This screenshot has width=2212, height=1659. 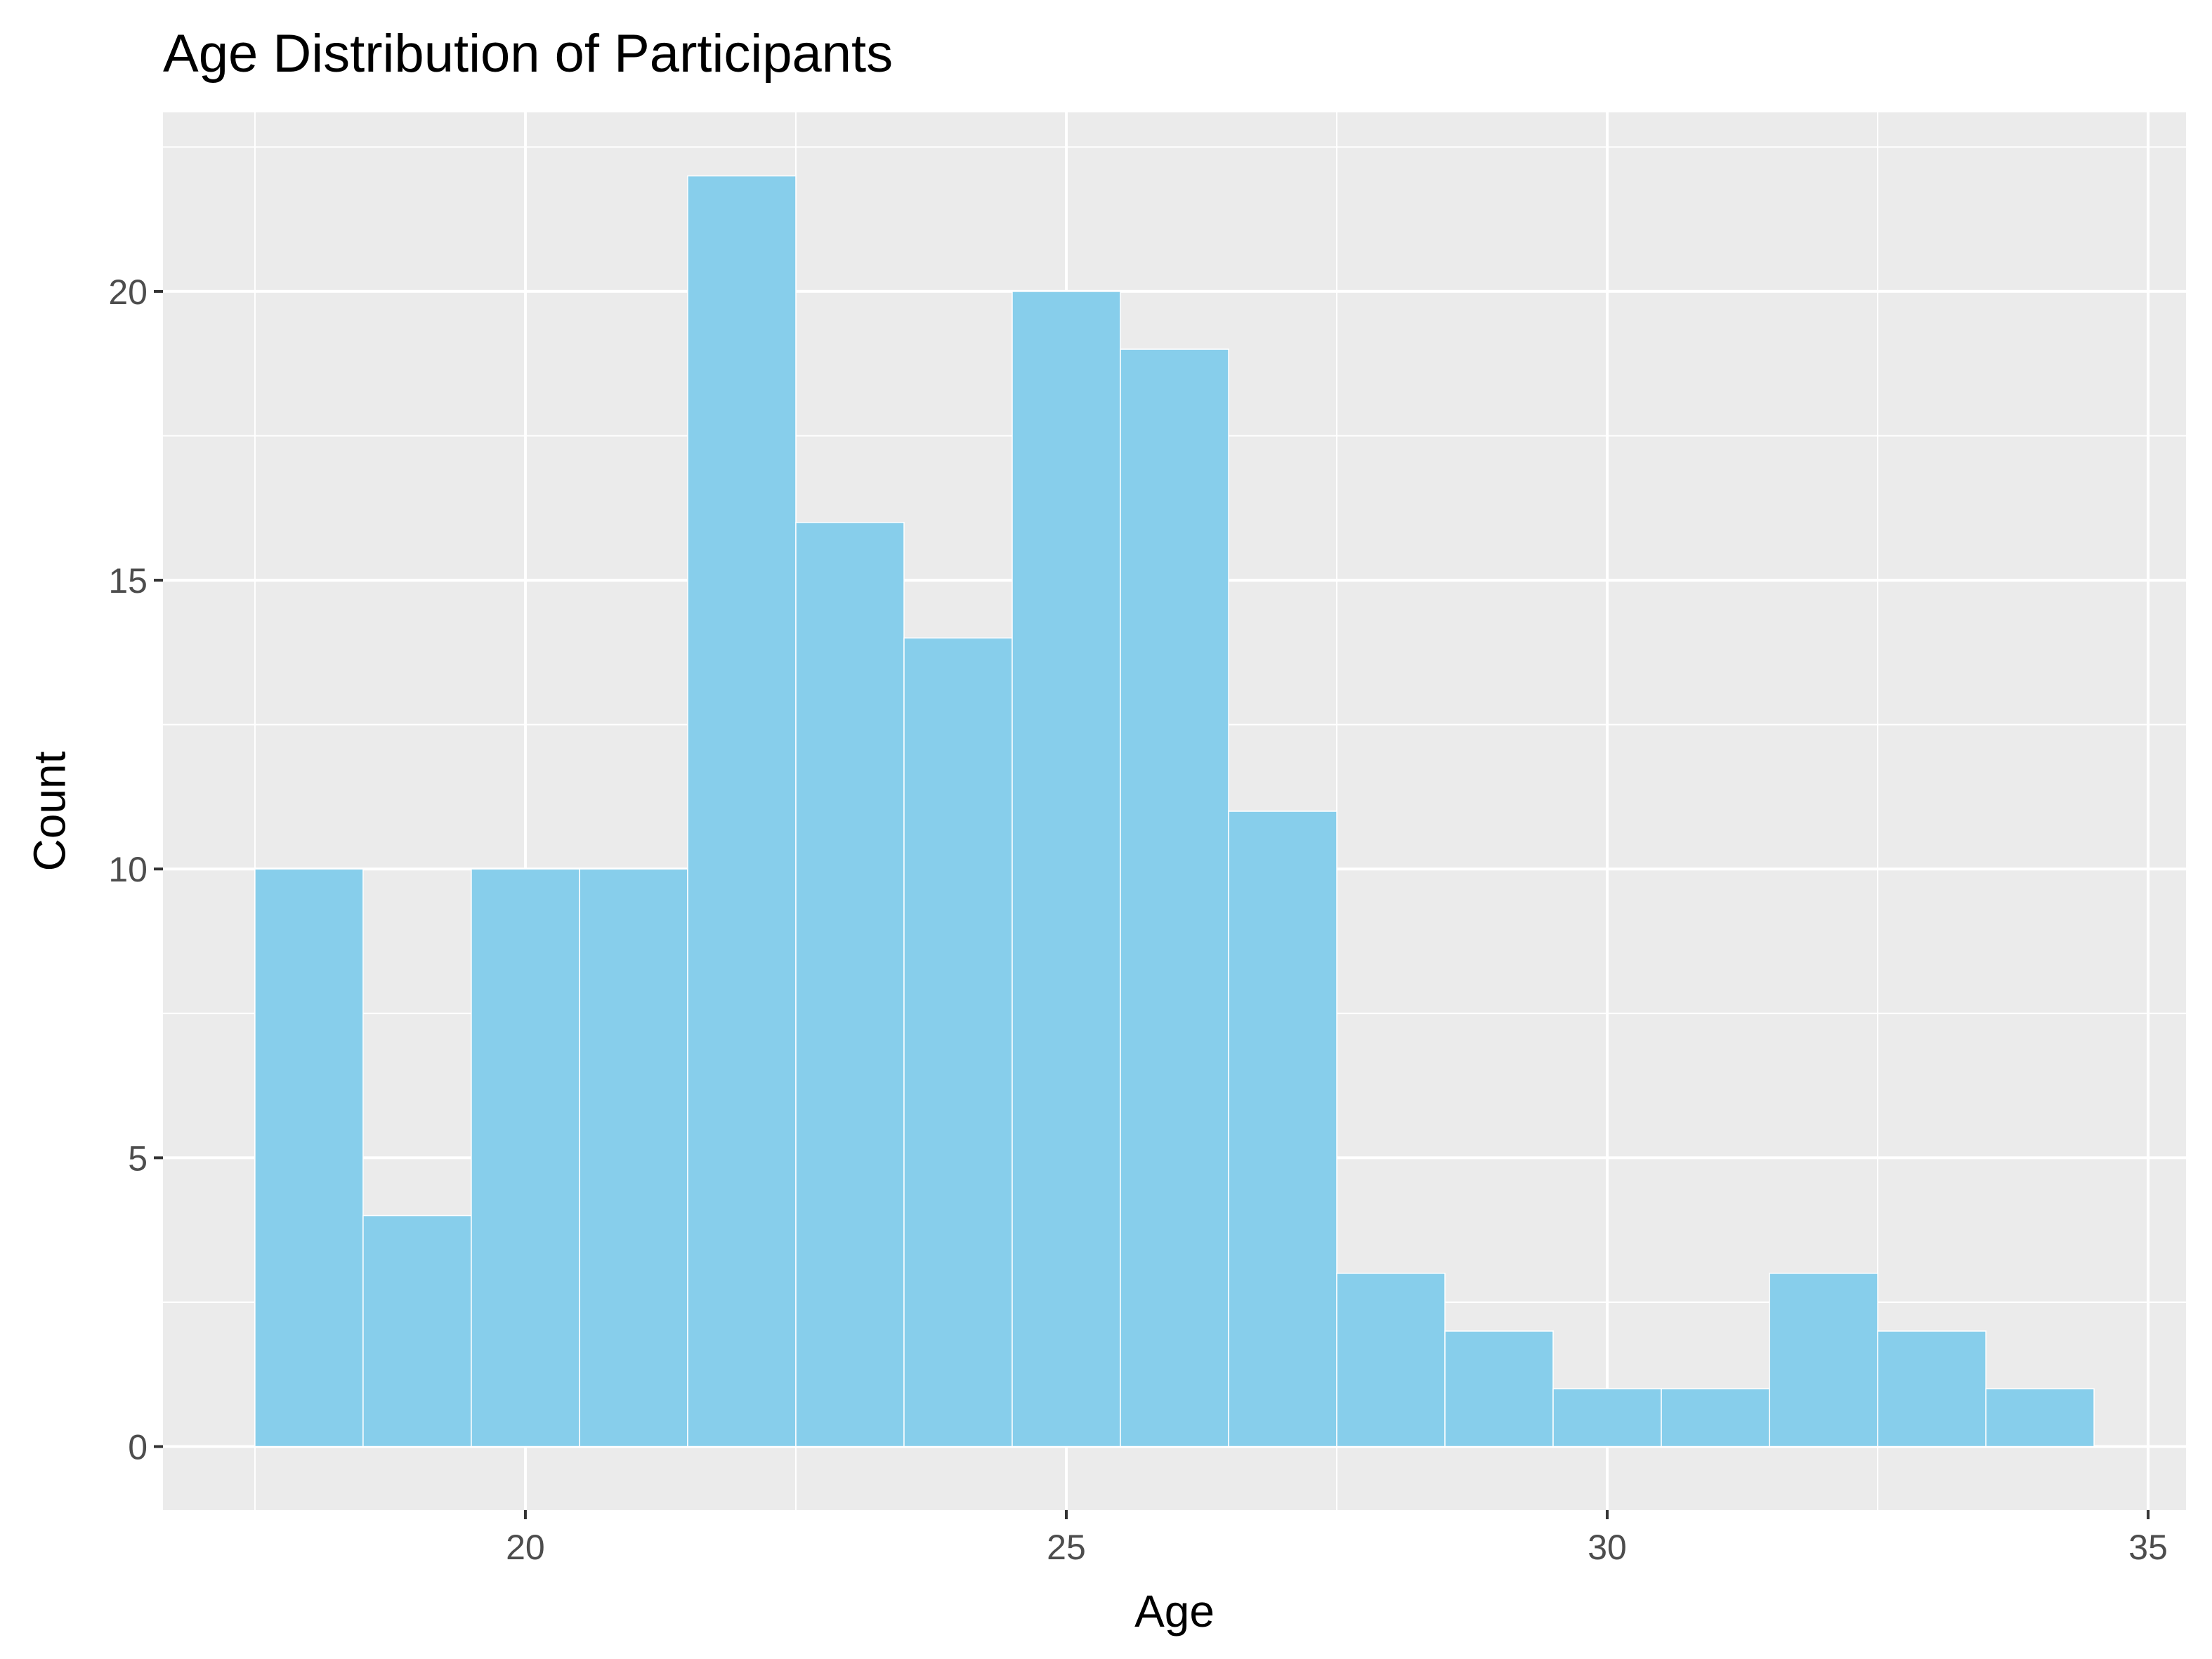 I want to click on y-tick-label: 10, so click(x=128, y=869).